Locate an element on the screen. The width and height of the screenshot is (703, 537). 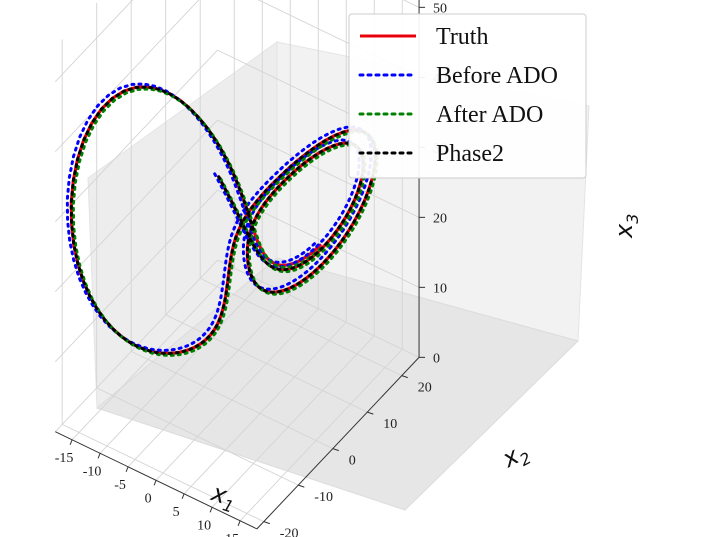
x-tick-label: 15 is located at coordinates (232, 534).